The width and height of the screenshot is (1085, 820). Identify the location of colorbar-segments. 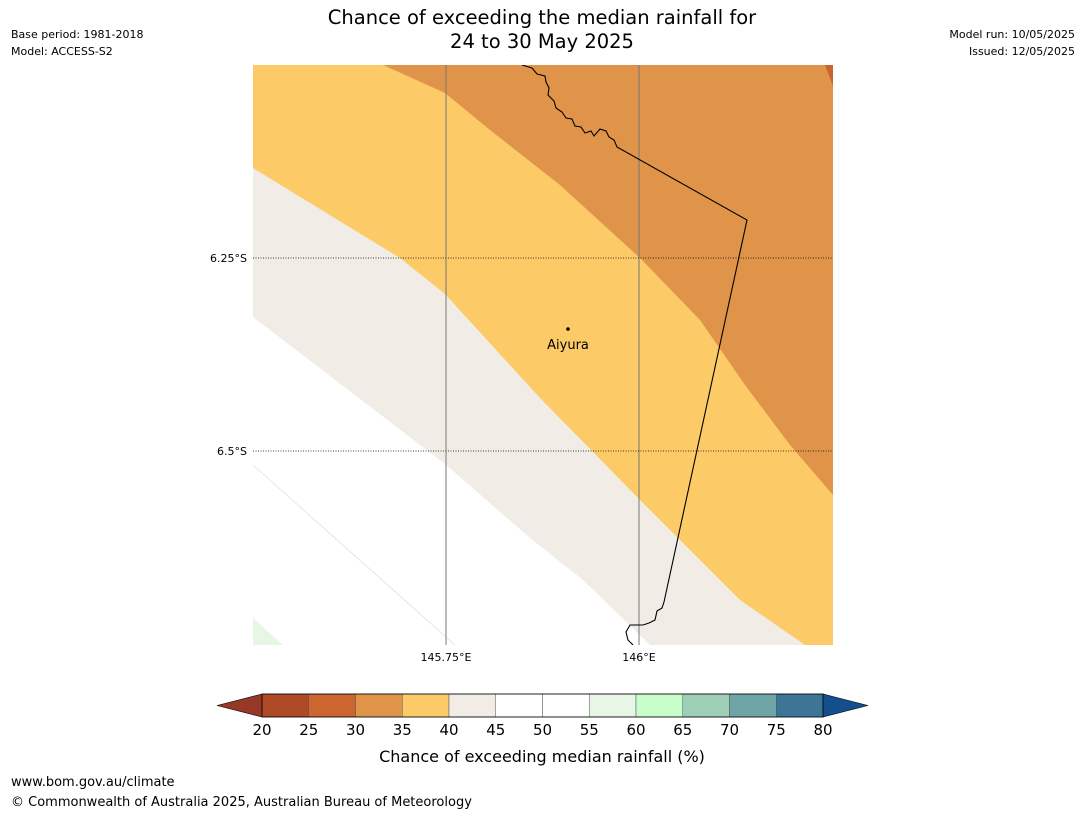
(542, 705).